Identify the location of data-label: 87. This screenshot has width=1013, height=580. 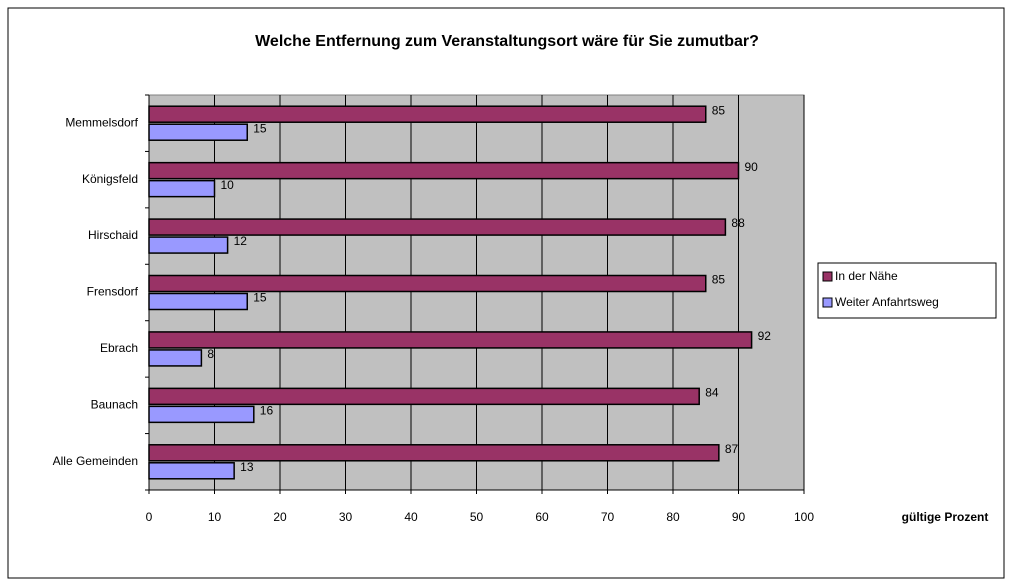
(732, 449).